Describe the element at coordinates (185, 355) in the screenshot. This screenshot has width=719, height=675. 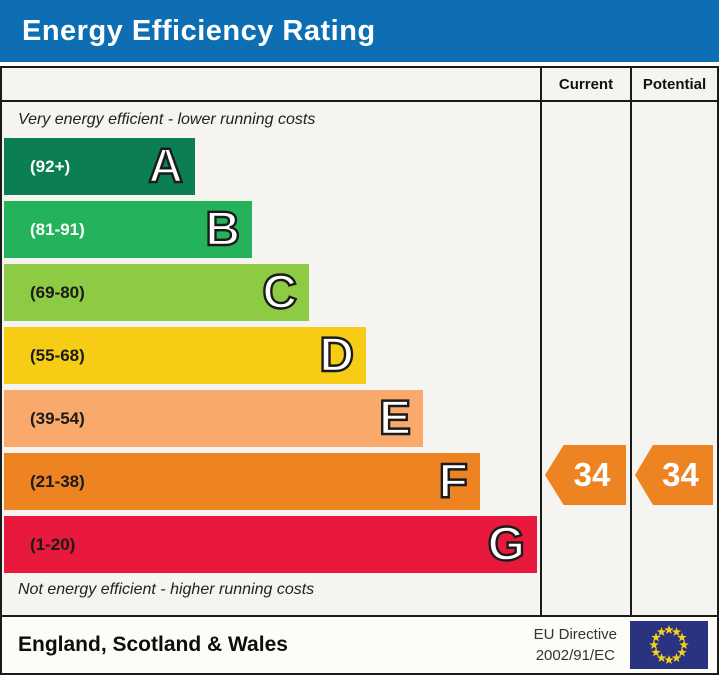
I see `band-row-d: (55-68) D` at that location.